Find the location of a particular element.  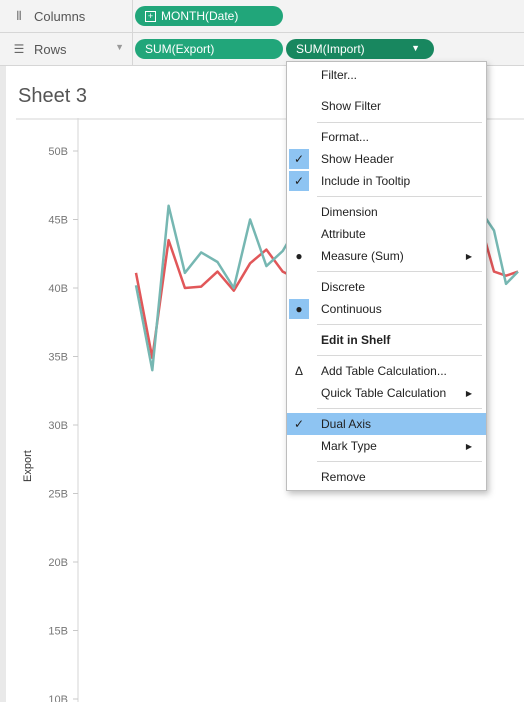

menu-item-continuous: ● Continuous is located at coordinates (386, 309).